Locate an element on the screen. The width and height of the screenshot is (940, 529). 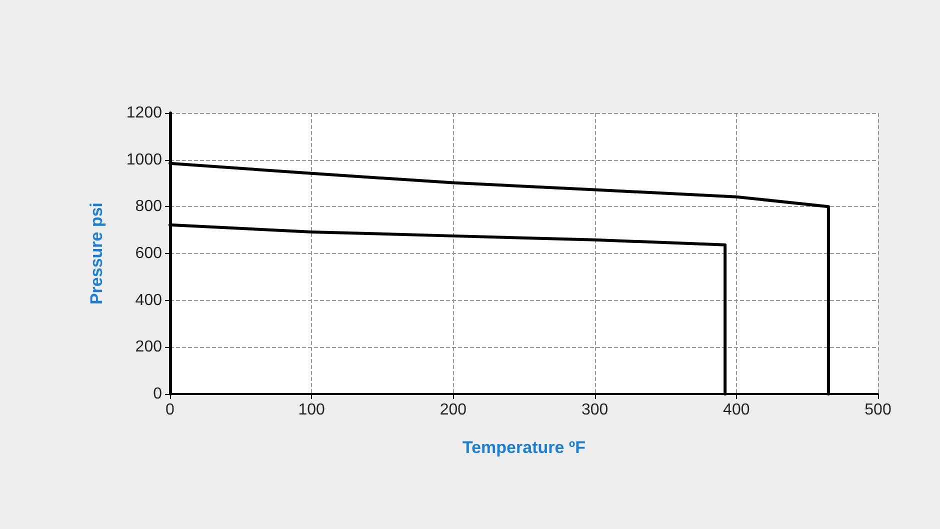
y-axis-title: Pressure psi is located at coordinates (96, 253).